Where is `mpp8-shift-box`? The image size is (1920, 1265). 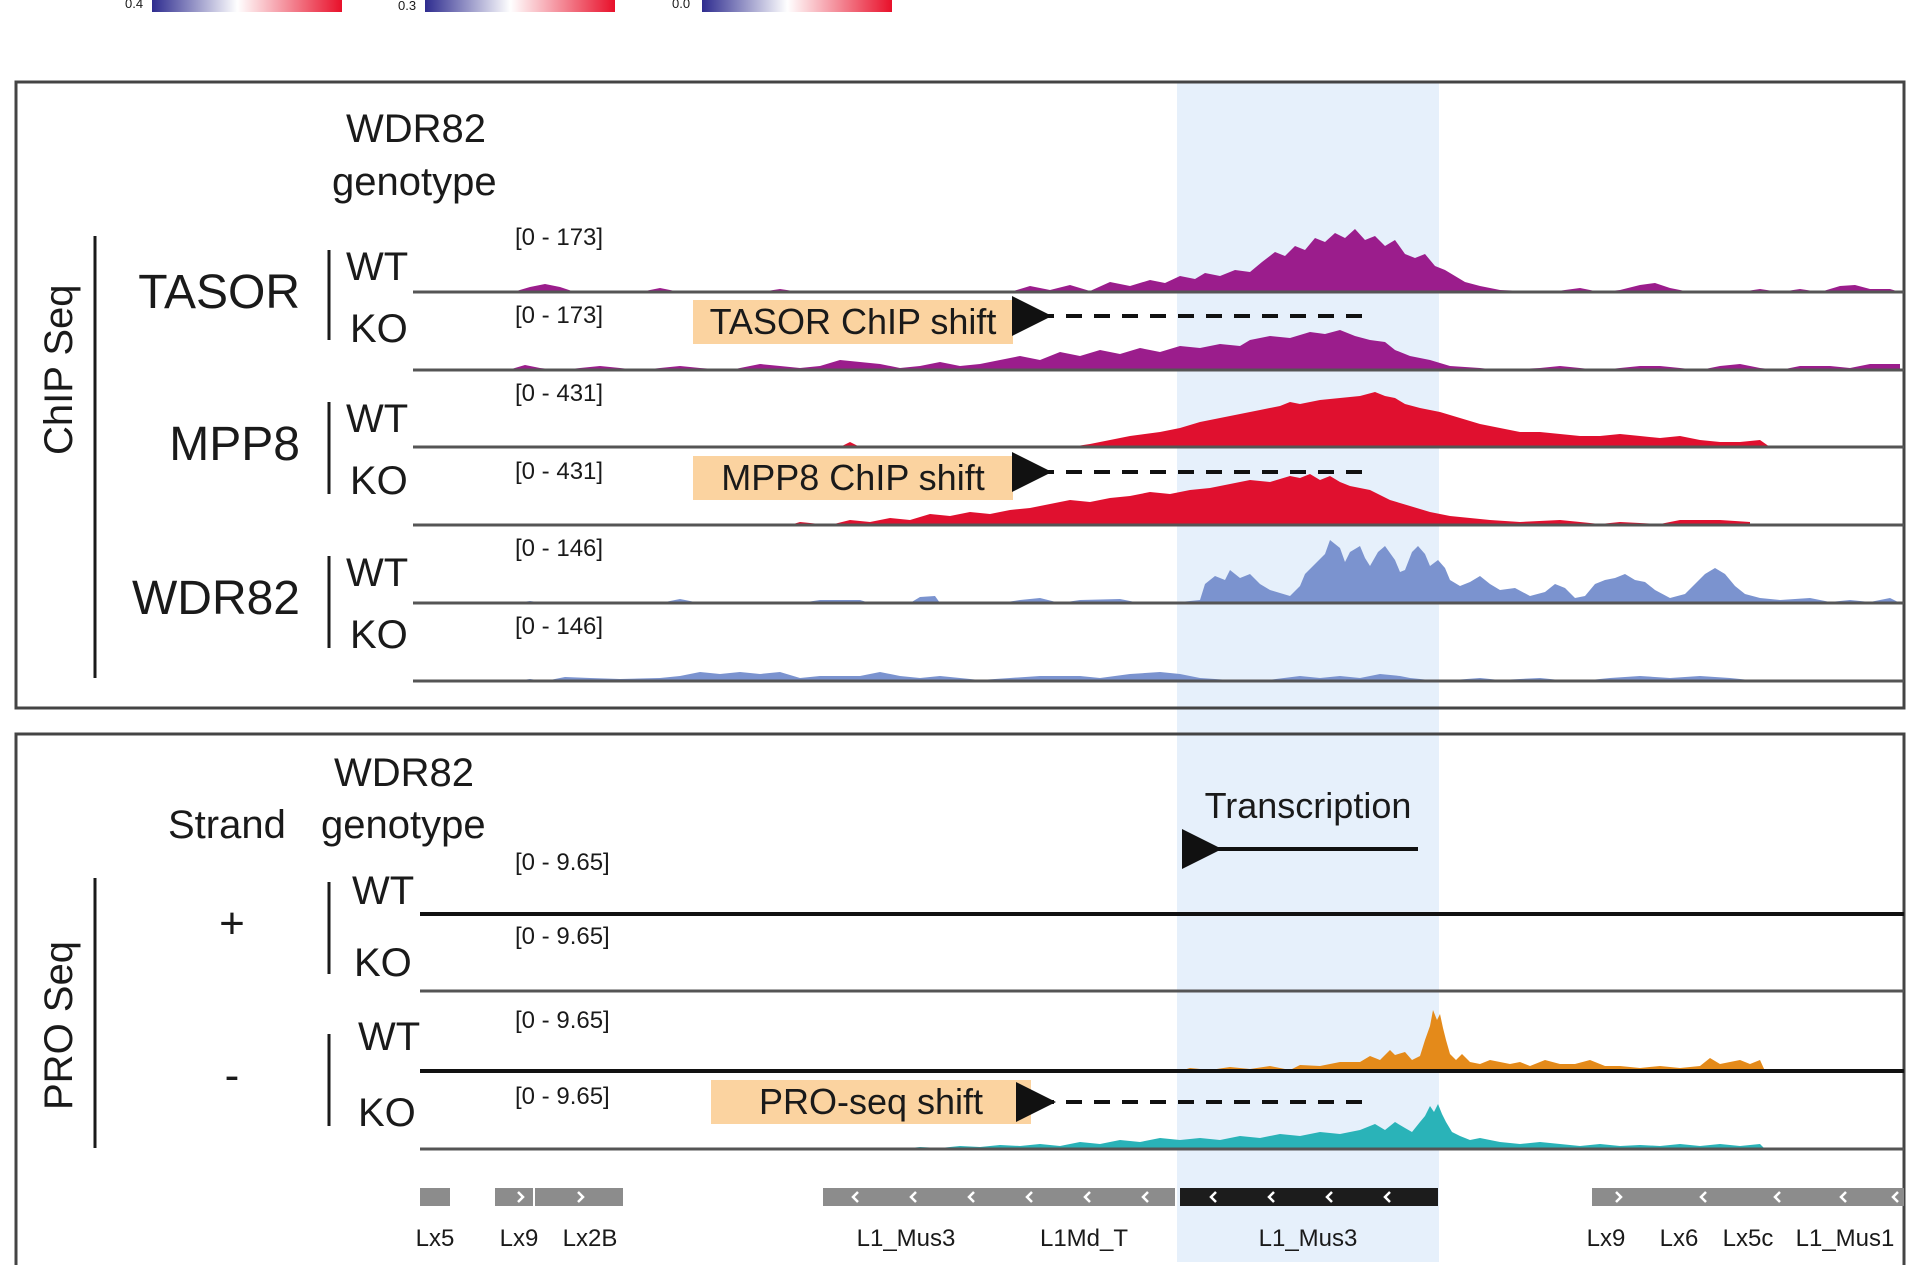
mpp8-shift-box is located at coordinates (853, 478).